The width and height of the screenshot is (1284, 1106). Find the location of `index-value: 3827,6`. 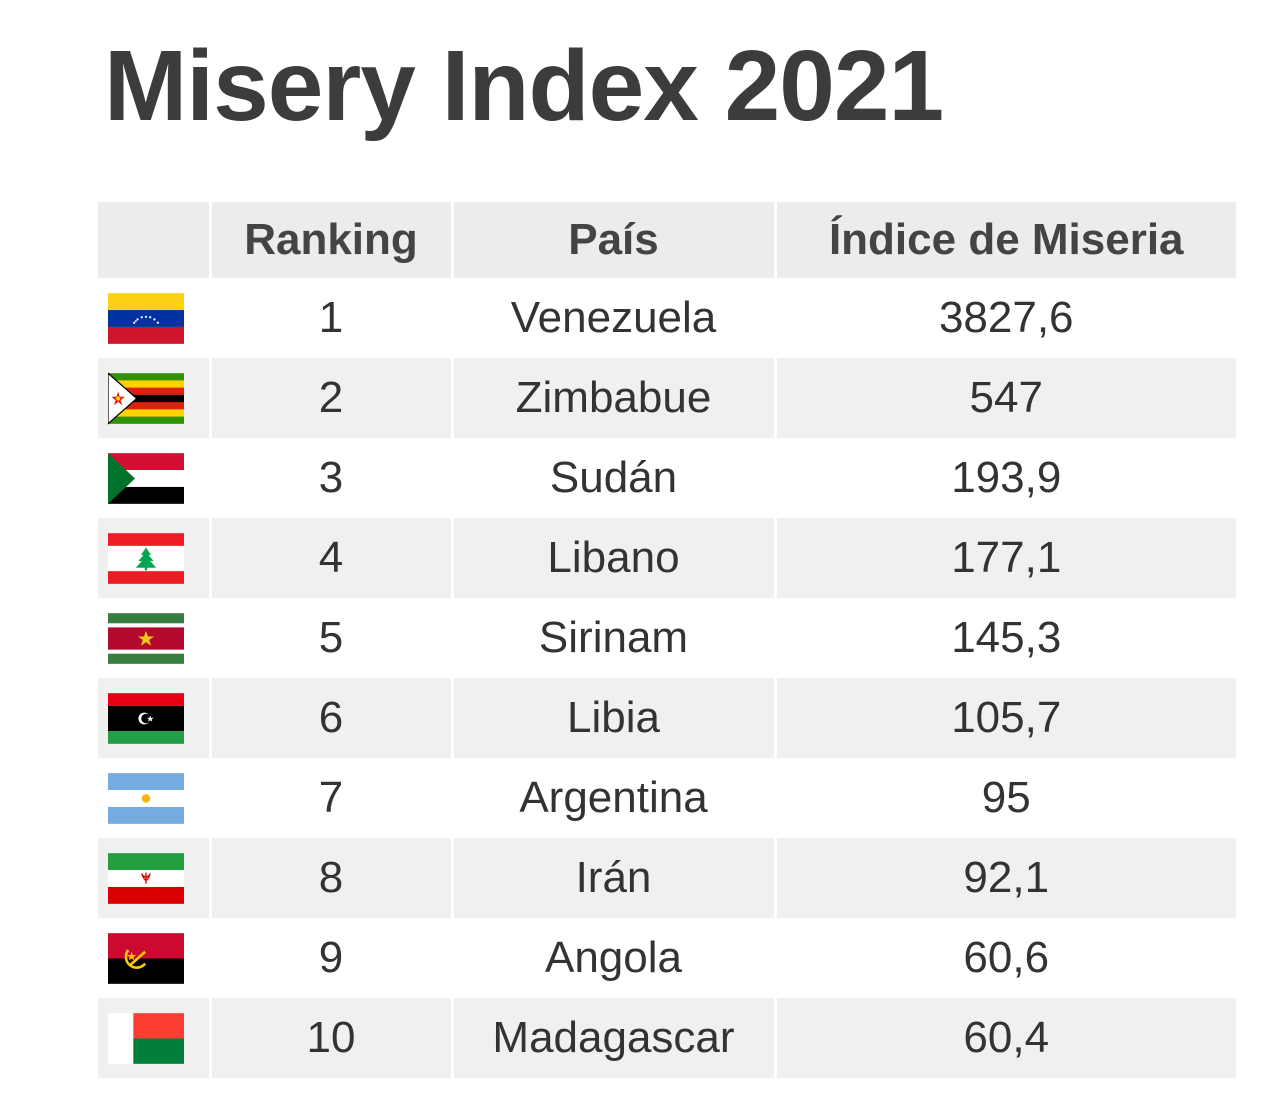

index-value: 3827,6 is located at coordinates (1006, 317).